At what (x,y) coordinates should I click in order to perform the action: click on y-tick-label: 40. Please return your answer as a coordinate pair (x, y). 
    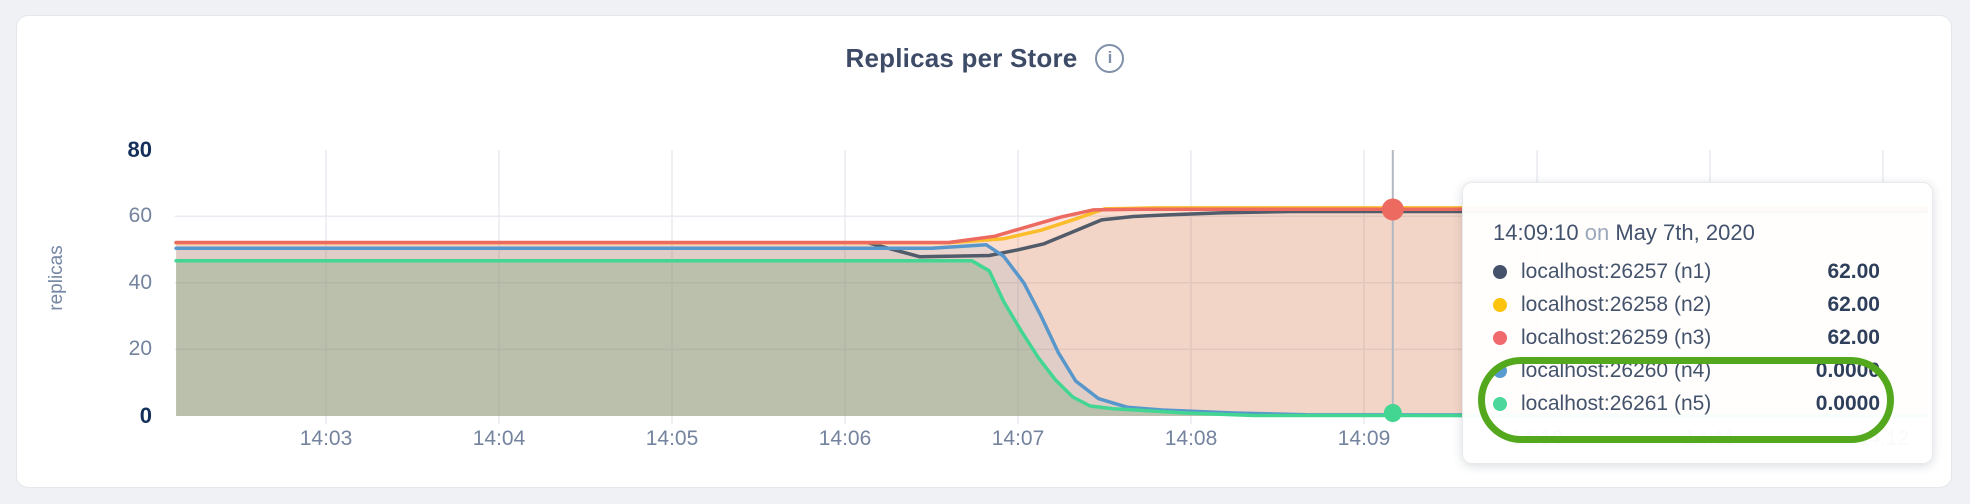
    Looking at the image, I should click on (140, 282).